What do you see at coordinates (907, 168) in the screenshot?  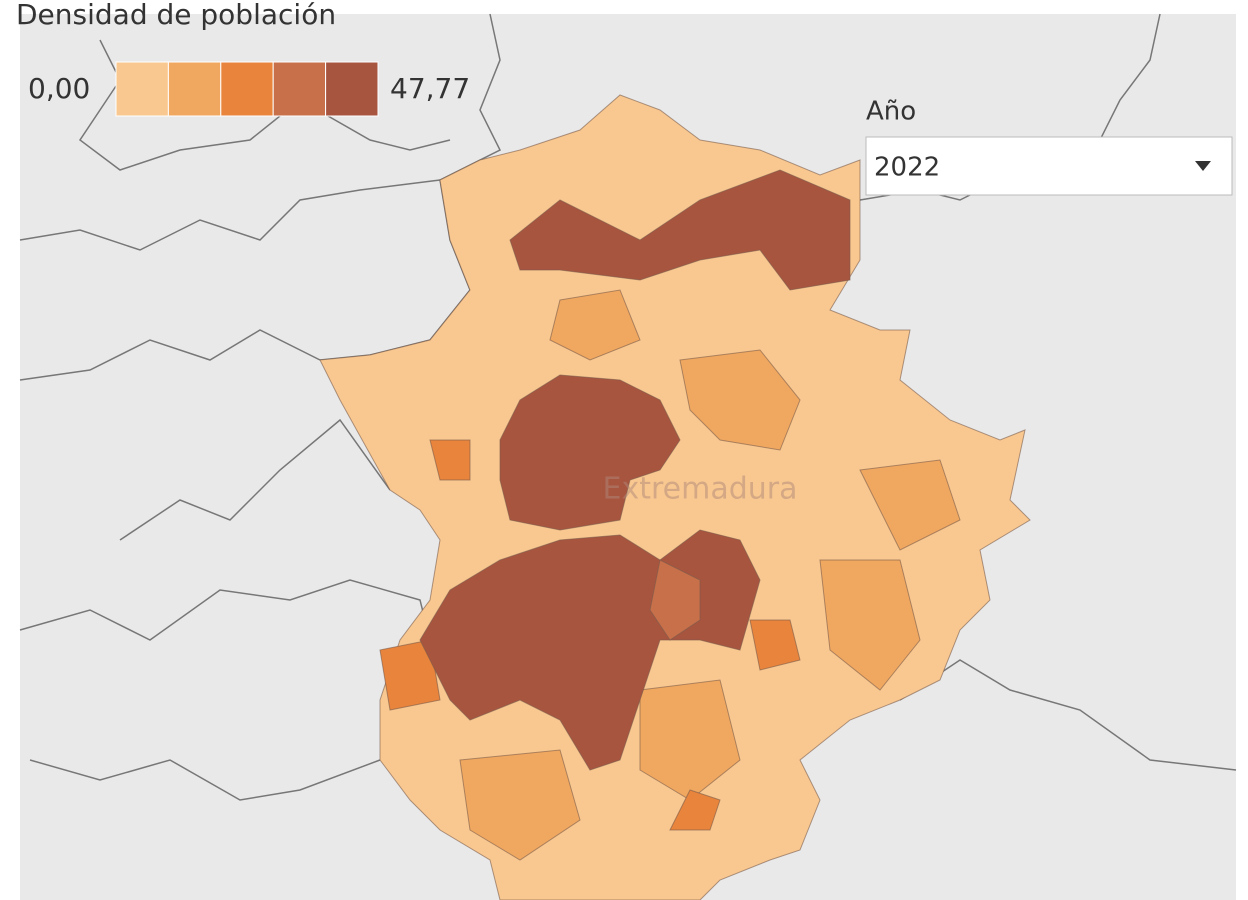 I see `dropdown-value: 2022` at bounding box center [907, 168].